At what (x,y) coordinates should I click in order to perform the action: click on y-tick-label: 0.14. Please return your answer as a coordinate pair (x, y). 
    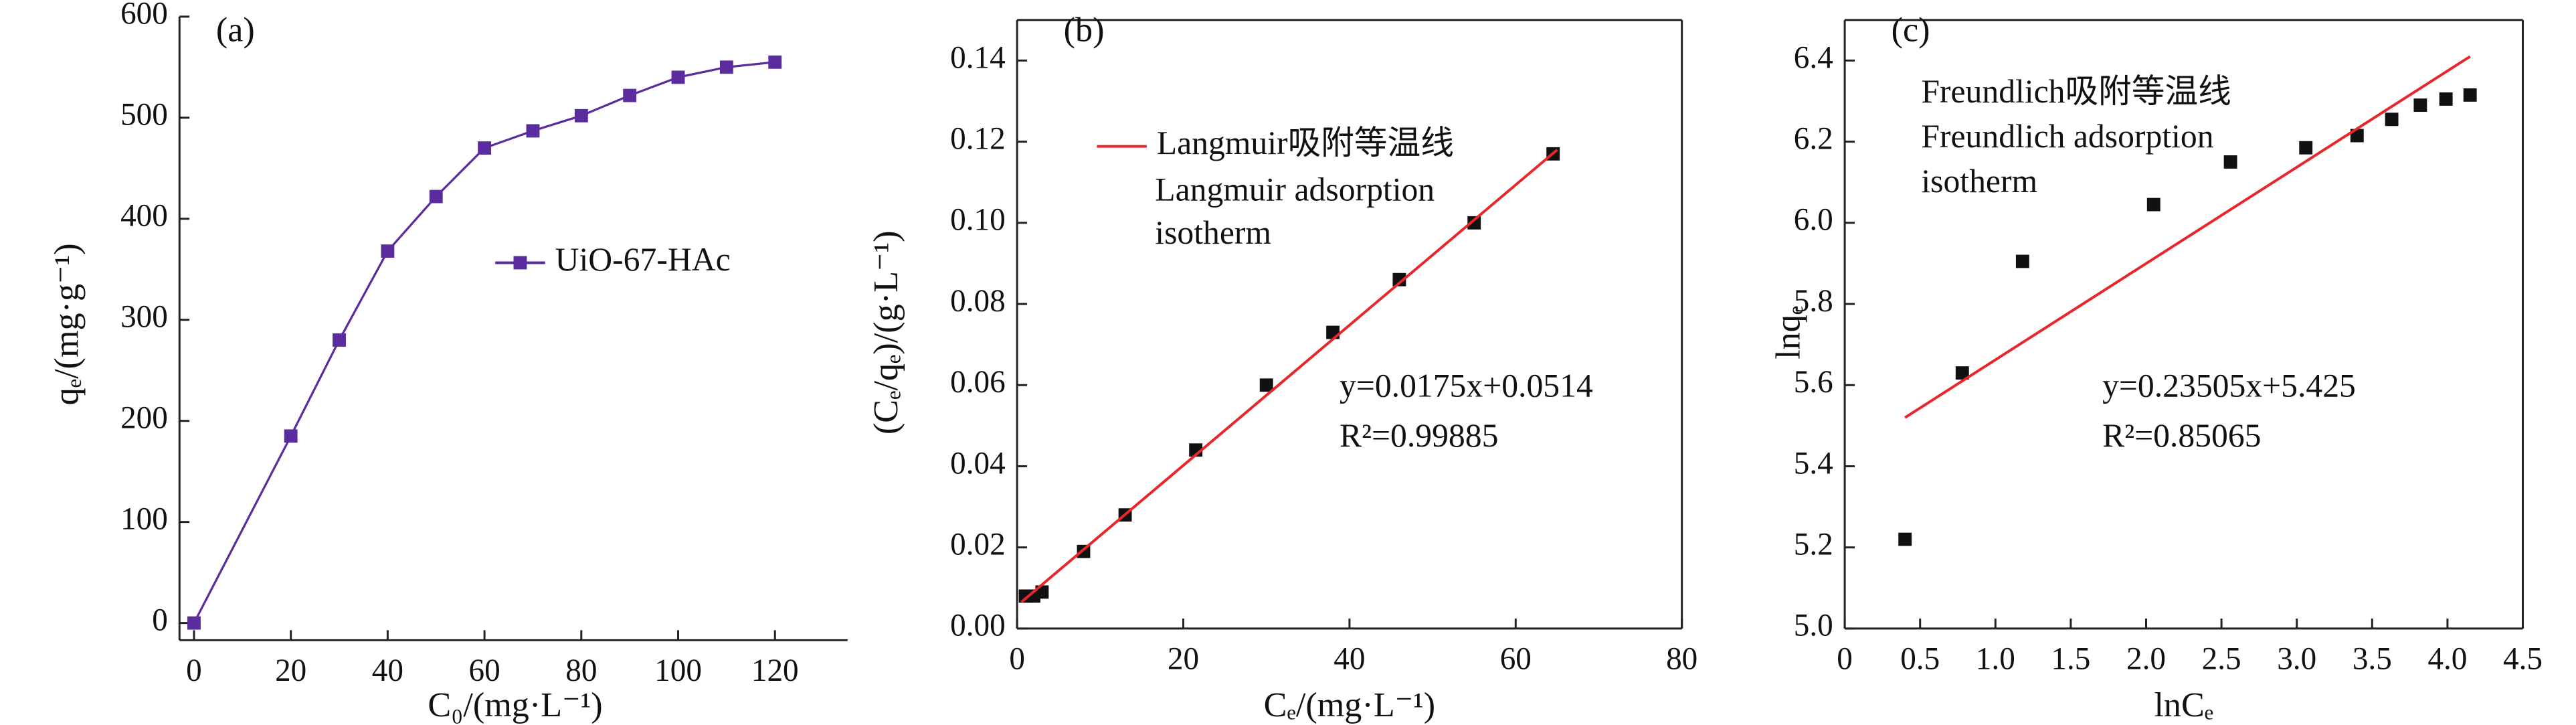
    Looking at the image, I should click on (978, 58).